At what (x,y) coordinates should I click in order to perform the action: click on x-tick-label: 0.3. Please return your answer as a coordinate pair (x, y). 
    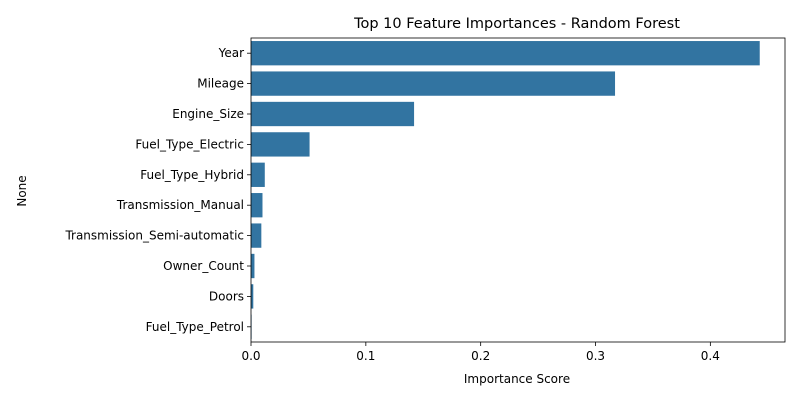
    Looking at the image, I should click on (595, 356).